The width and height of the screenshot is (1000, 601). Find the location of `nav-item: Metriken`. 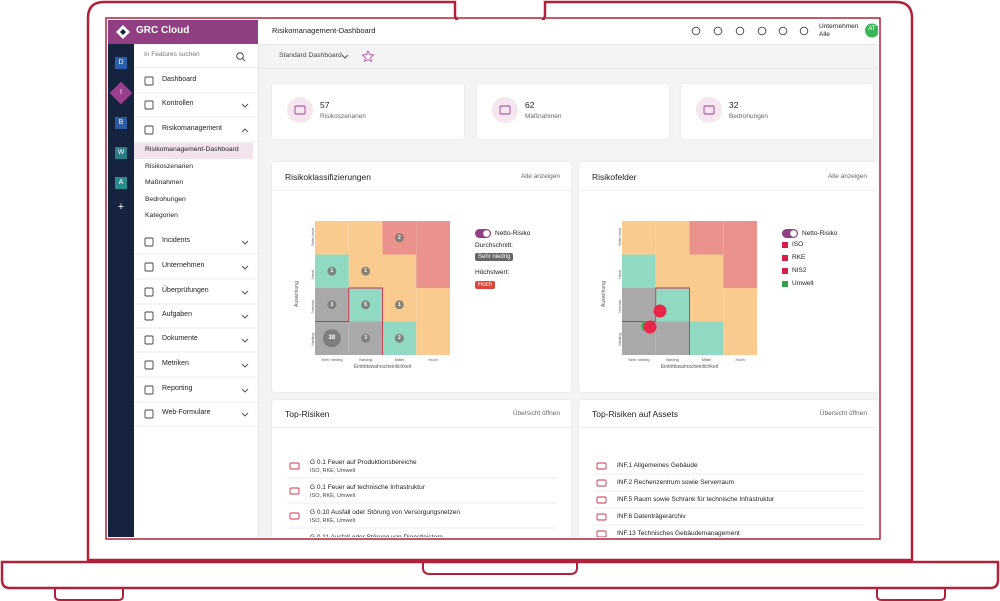

nav-item: Metriken is located at coordinates (175, 363).